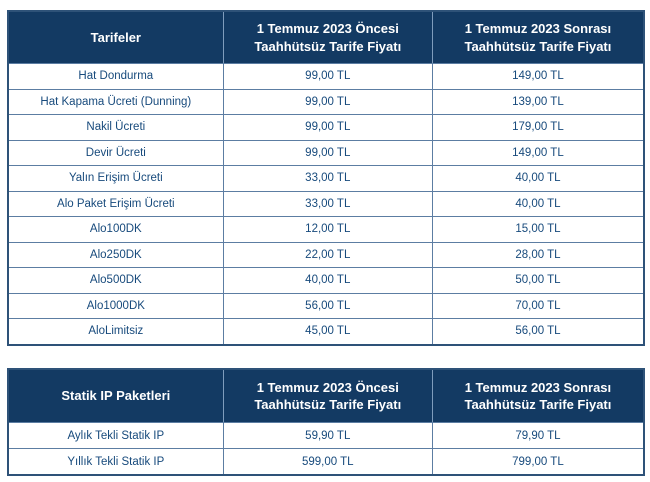 This screenshot has height=482, width=650. I want to click on price-before-cell: 599,00 TL, so click(327, 461).